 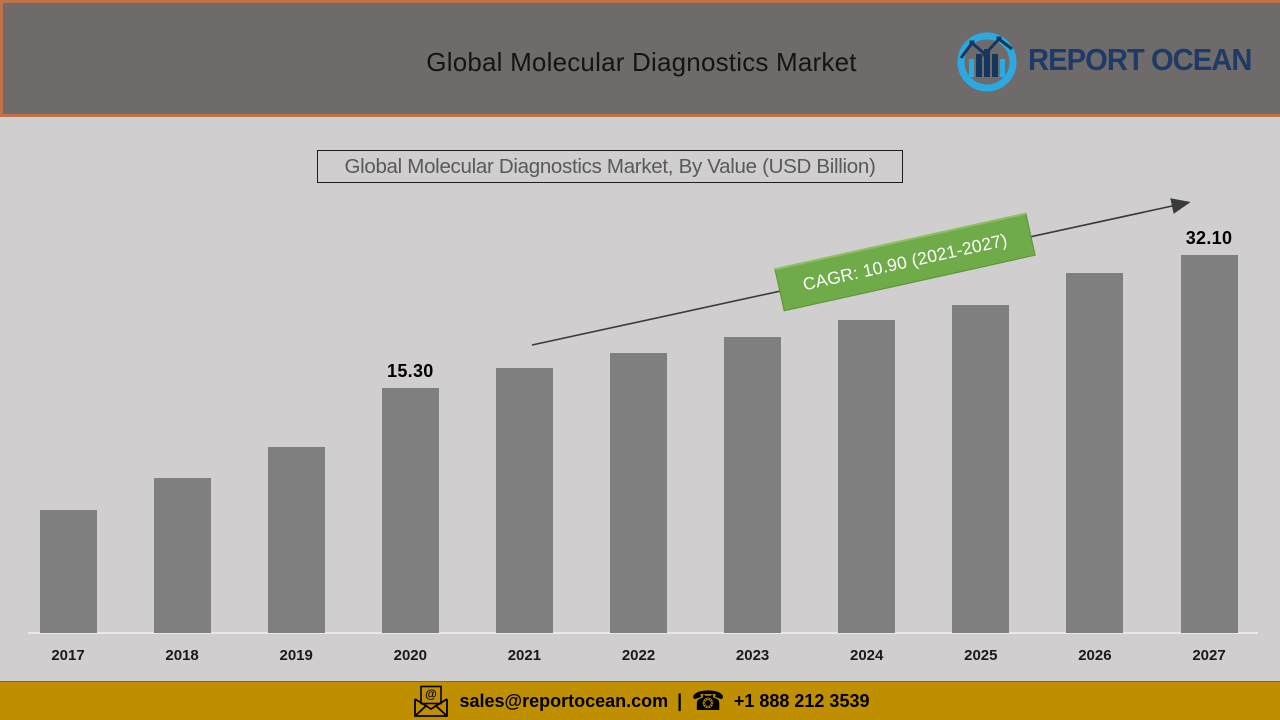 What do you see at coordinates (182, 655) in the screenshot?
I see `x-axis-label-2018: 2018` at bounding box center [182, 655].